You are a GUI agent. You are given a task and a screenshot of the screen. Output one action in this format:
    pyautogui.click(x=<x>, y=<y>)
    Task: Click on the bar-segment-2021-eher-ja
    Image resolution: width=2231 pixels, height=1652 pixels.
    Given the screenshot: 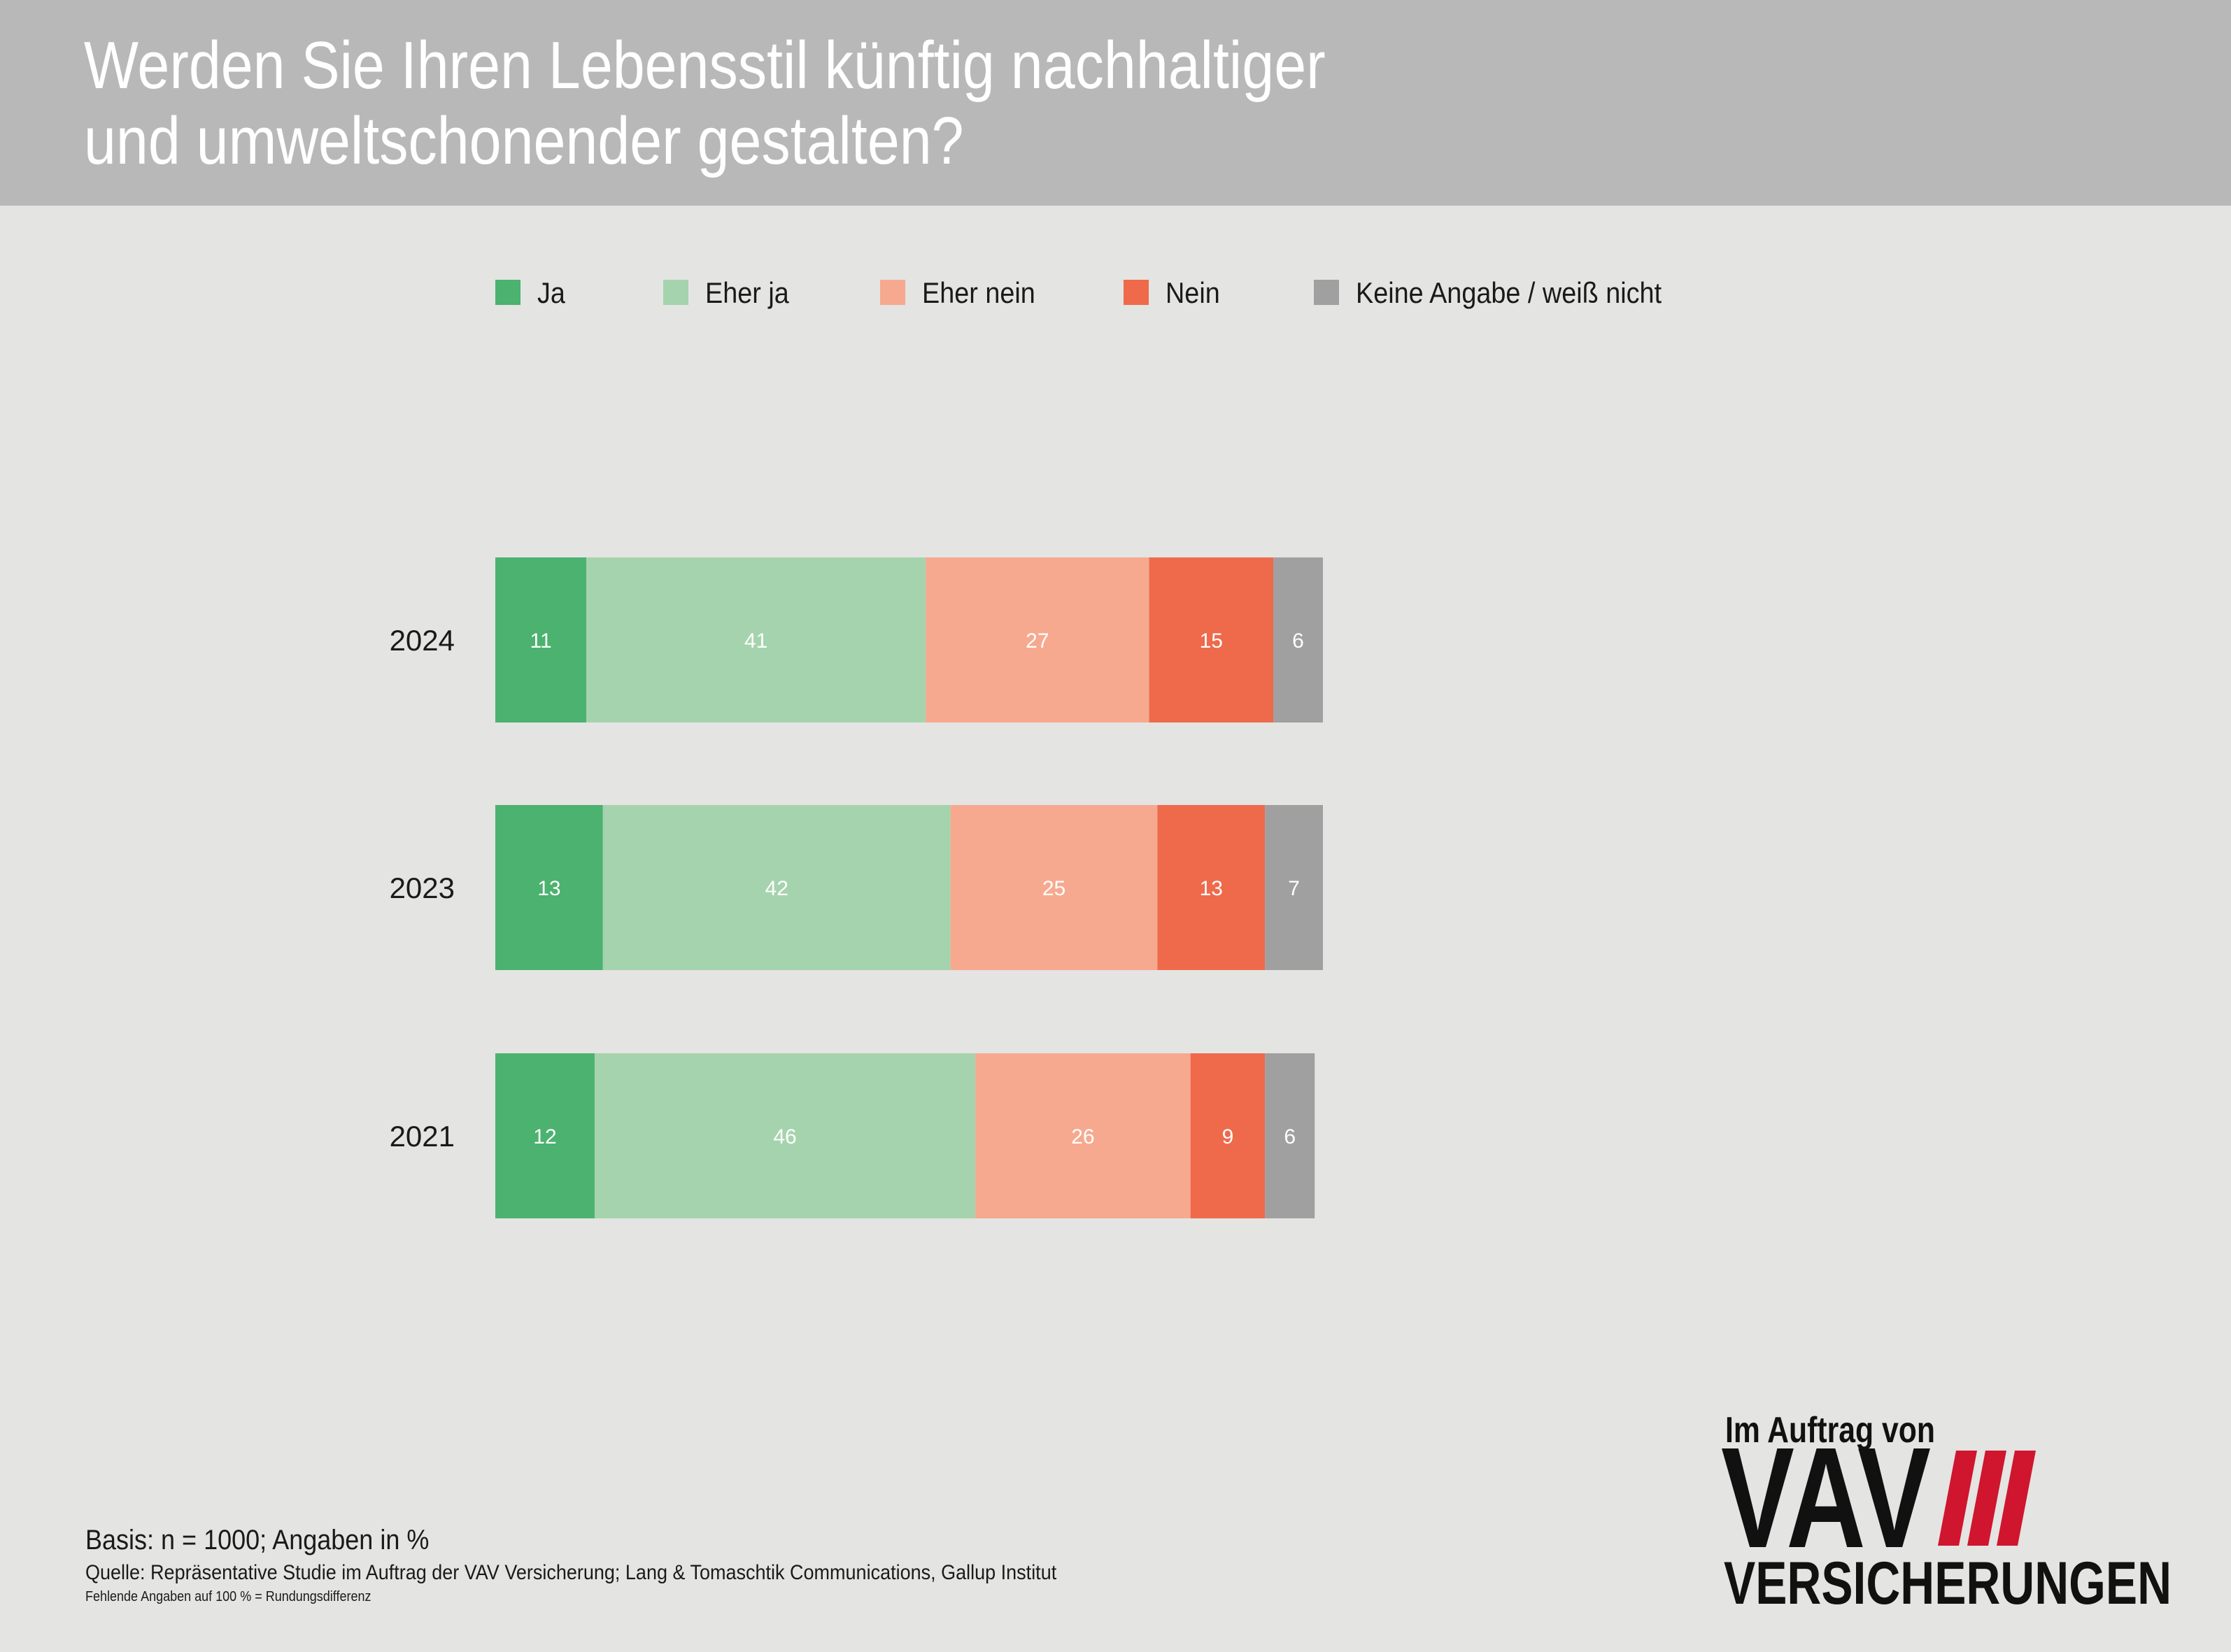 What is the action you would take?
    pyautogui.click(x=785, y=1135)
    